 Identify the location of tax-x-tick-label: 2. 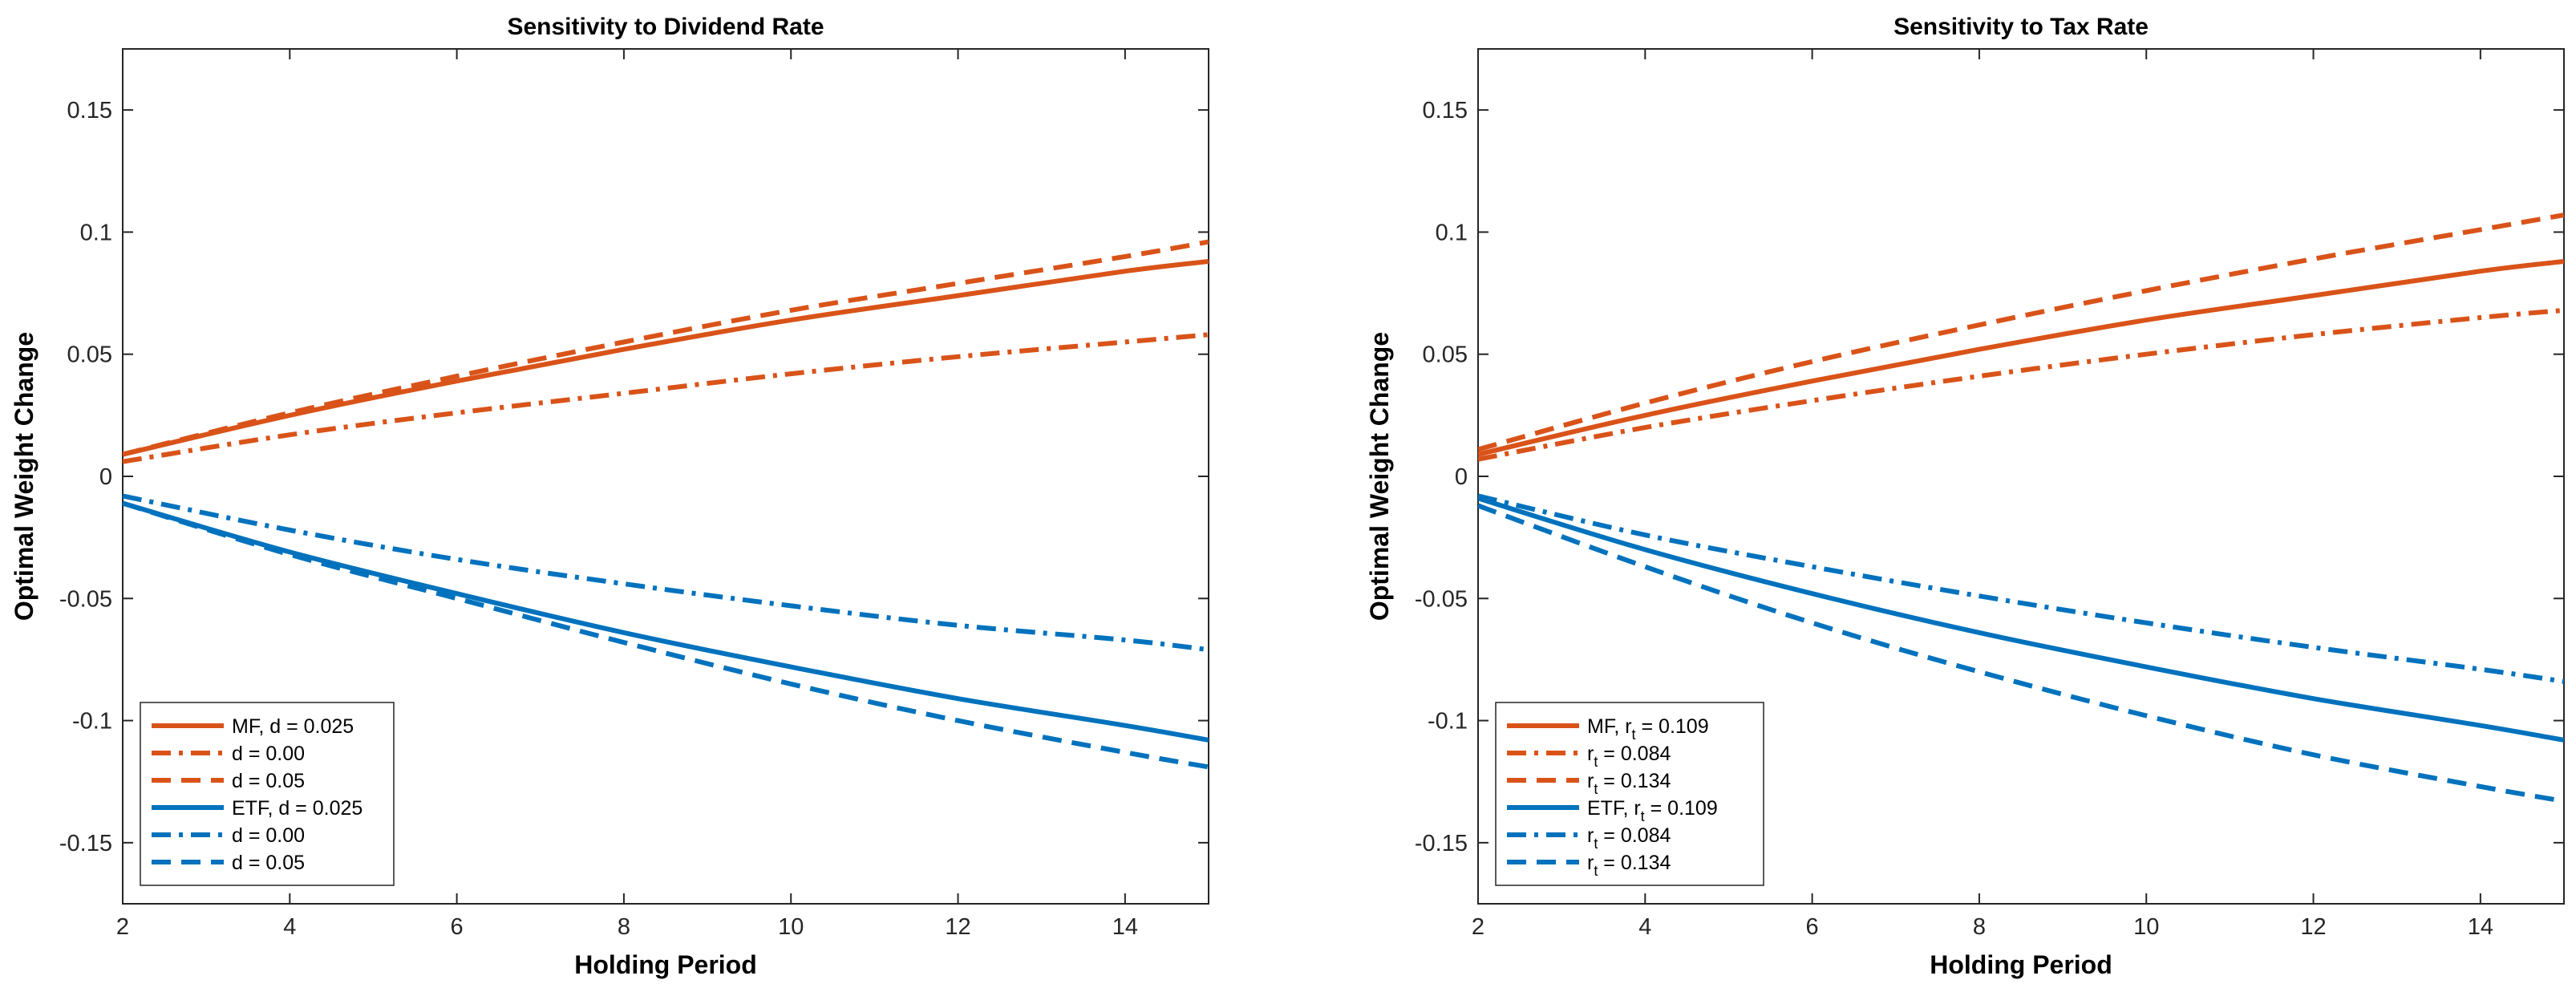
(1478, 927).